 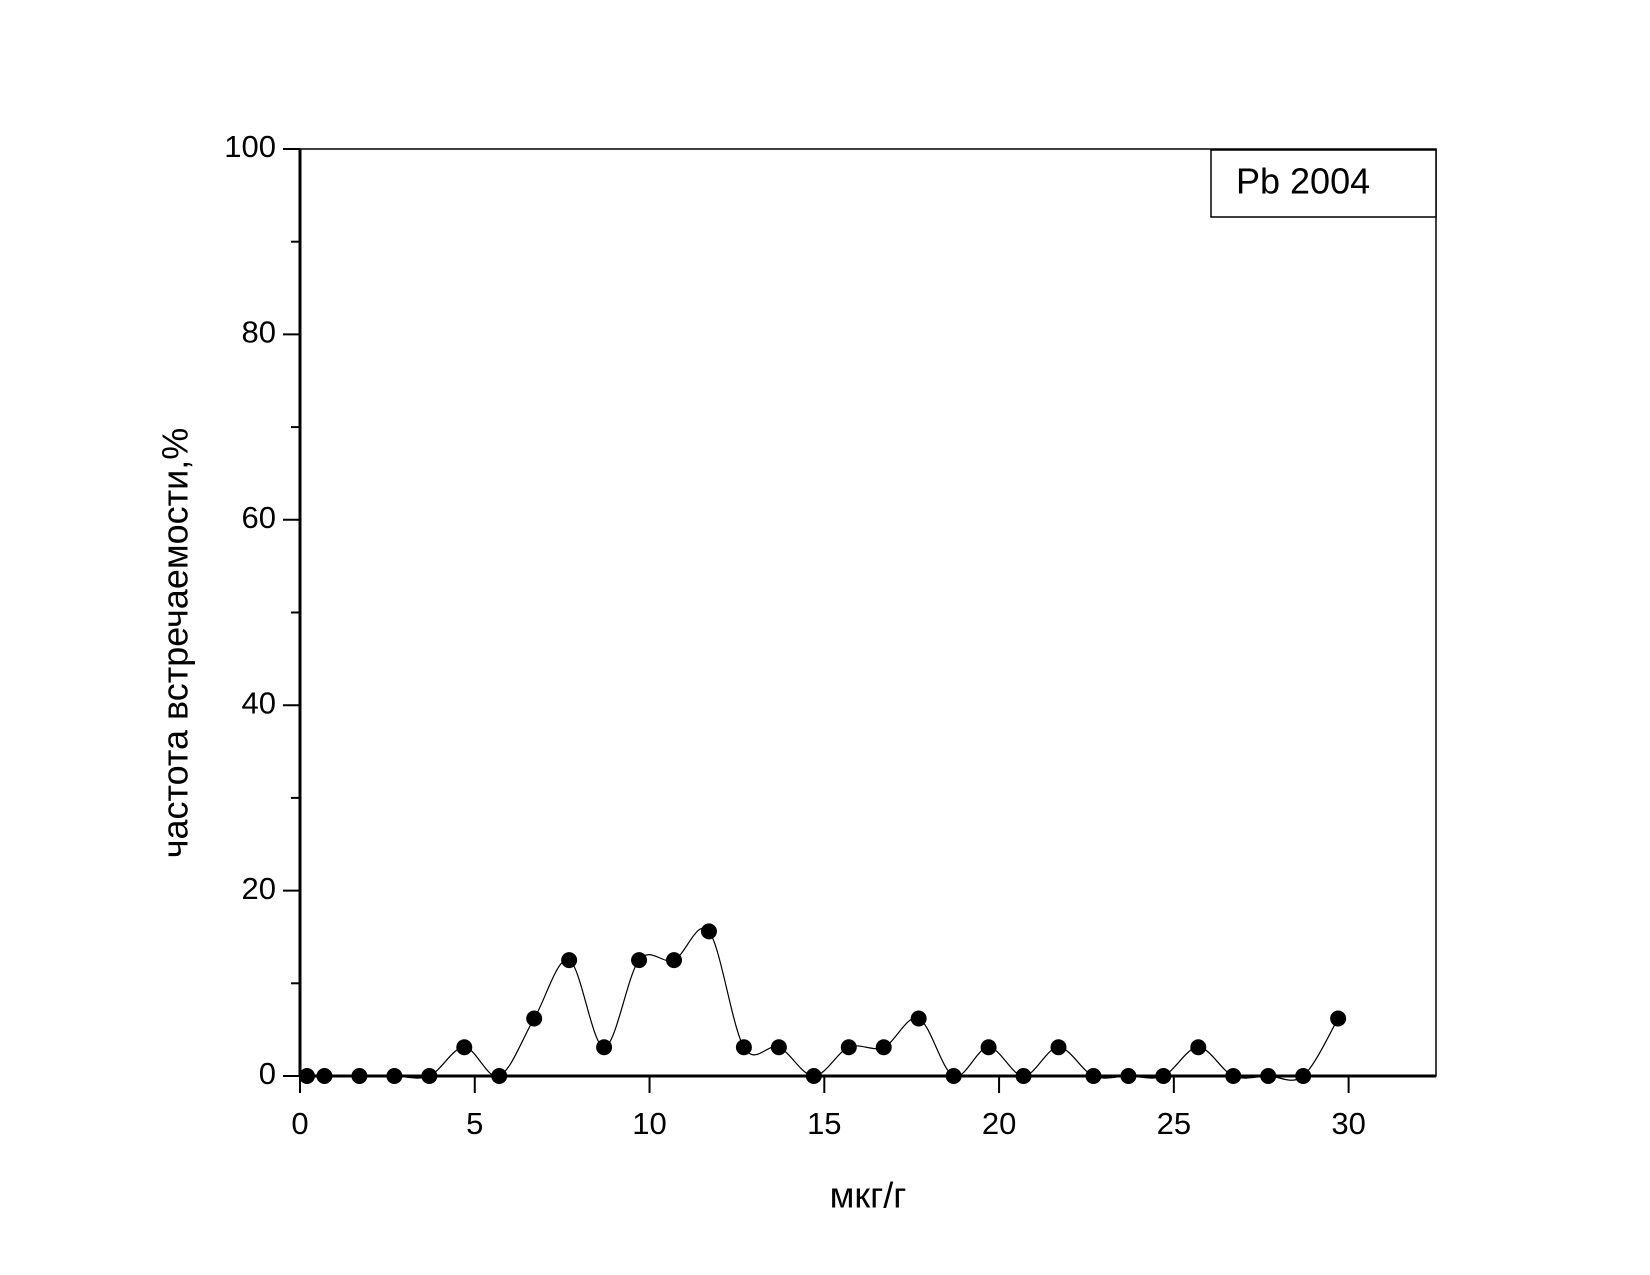 What do you see at coordinates (259, 332) in the screenshot?
I see `y-tick-label: 80` at bounding box center [259, 332].